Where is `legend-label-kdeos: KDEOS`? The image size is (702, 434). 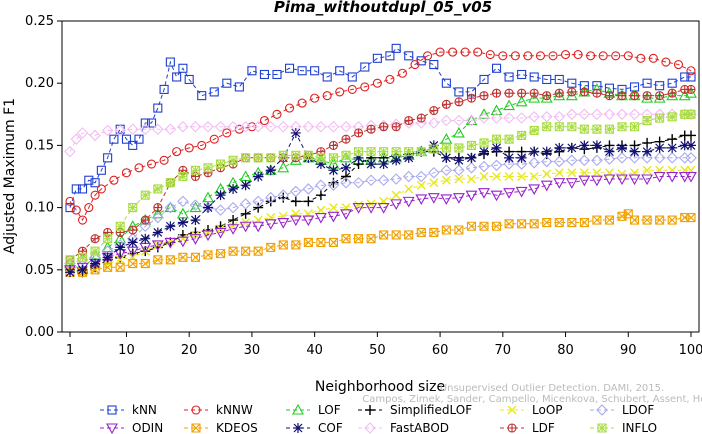 legend-label-kdeos: KDEOS is located at coordinates (237, 427).